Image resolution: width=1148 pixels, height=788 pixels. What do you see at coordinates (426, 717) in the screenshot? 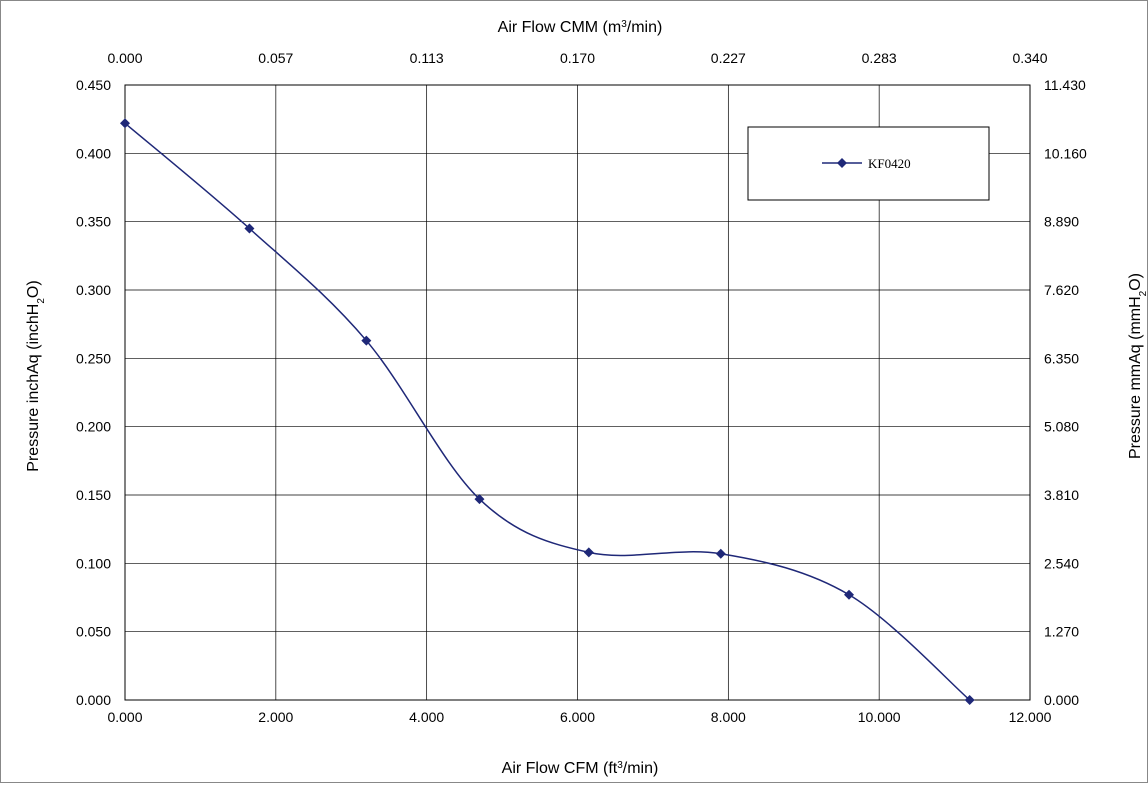
I see `x-tick-label: 4.000` at bounding box center [426, 717].